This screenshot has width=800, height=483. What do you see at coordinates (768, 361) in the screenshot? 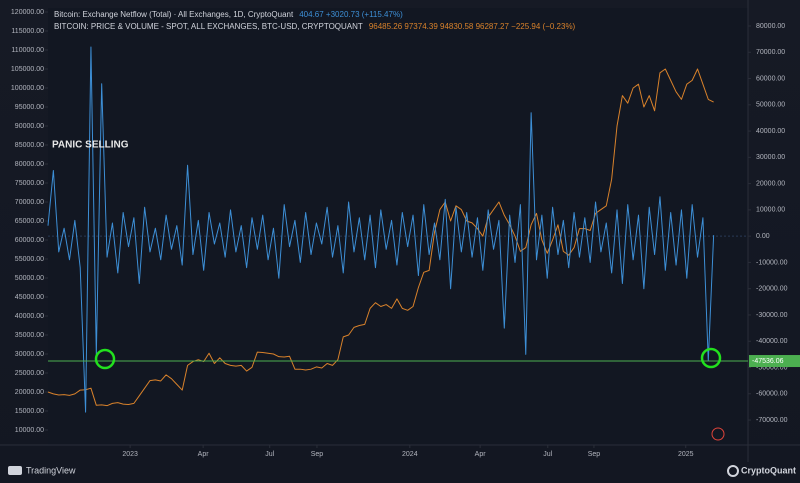
I see `level-label: -47536.06` at bounding box center [768, 361].